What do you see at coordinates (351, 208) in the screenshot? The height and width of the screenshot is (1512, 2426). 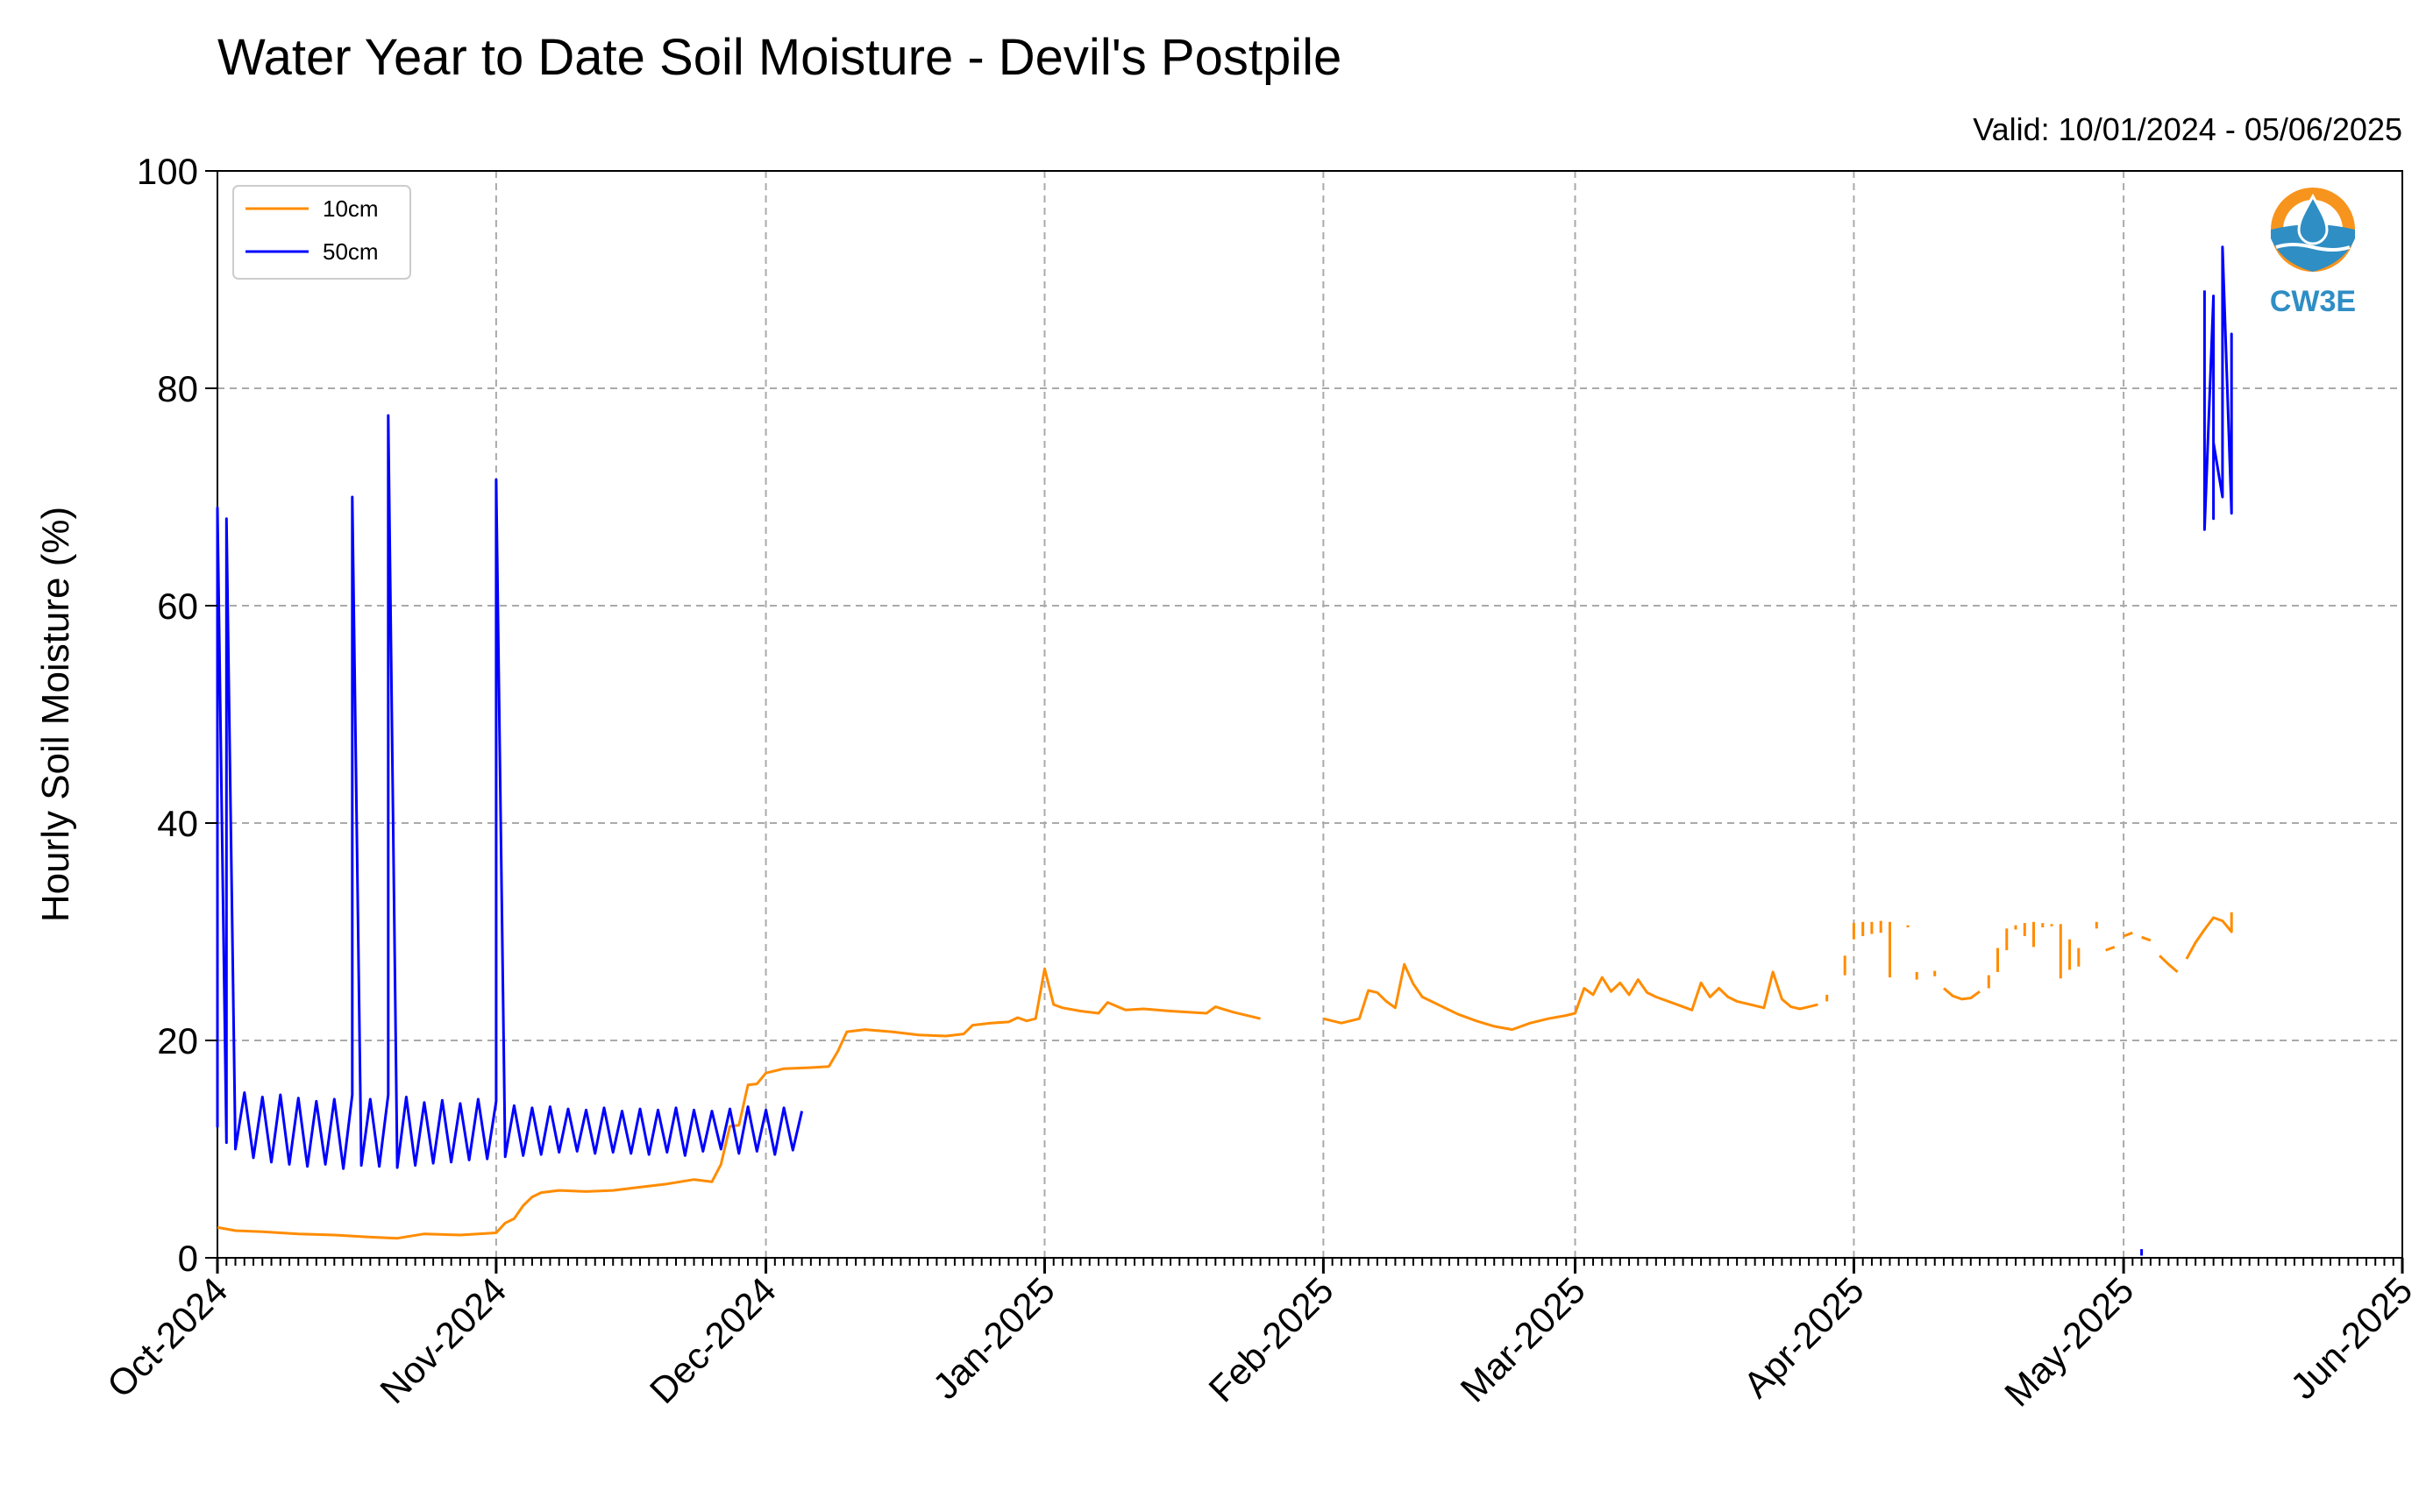 I see `legend-label-10cm: 10cm` at bounding box center [351, 208].